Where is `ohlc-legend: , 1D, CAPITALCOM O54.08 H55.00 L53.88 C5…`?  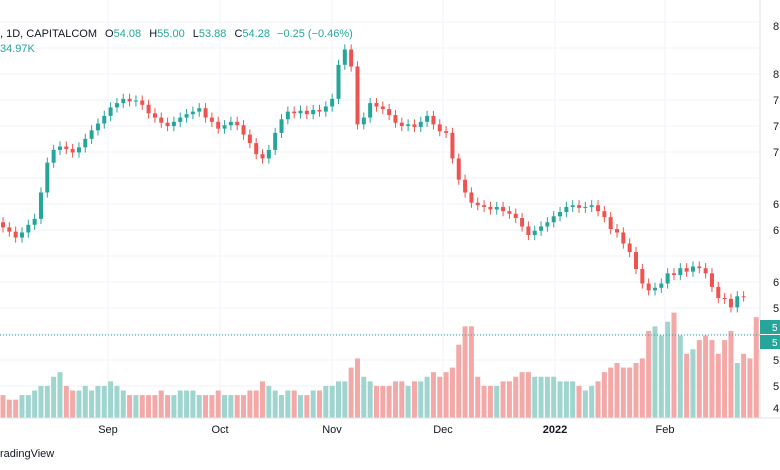
ohlc-legend: , 1D, CAPITALCOM O54.08 H55.00 L53.88 C5… is located at coordinates (176, 34).